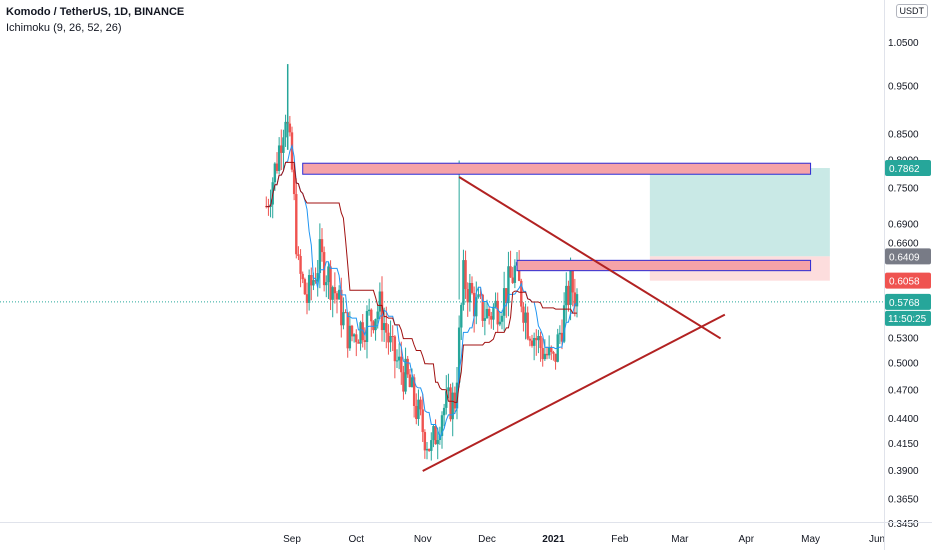 This screenshot has width=932, height=550. What do you see at coordinates (903, 244) in the screenshot?
I see `y-tick-label: 0.6600` at bounding box center [903, 244].